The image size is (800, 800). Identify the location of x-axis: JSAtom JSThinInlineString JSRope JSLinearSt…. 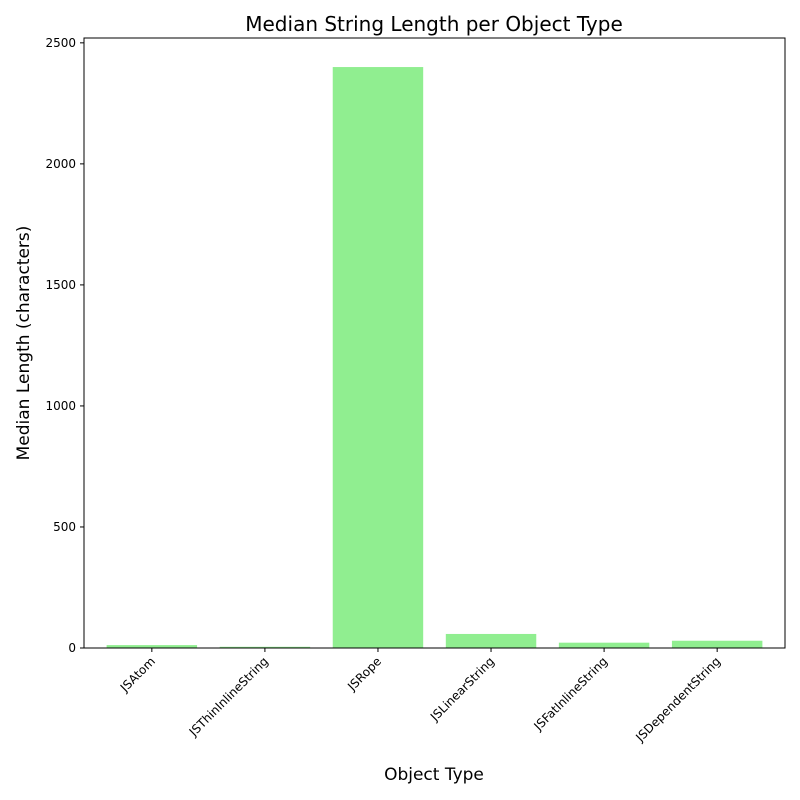
(420, 696).